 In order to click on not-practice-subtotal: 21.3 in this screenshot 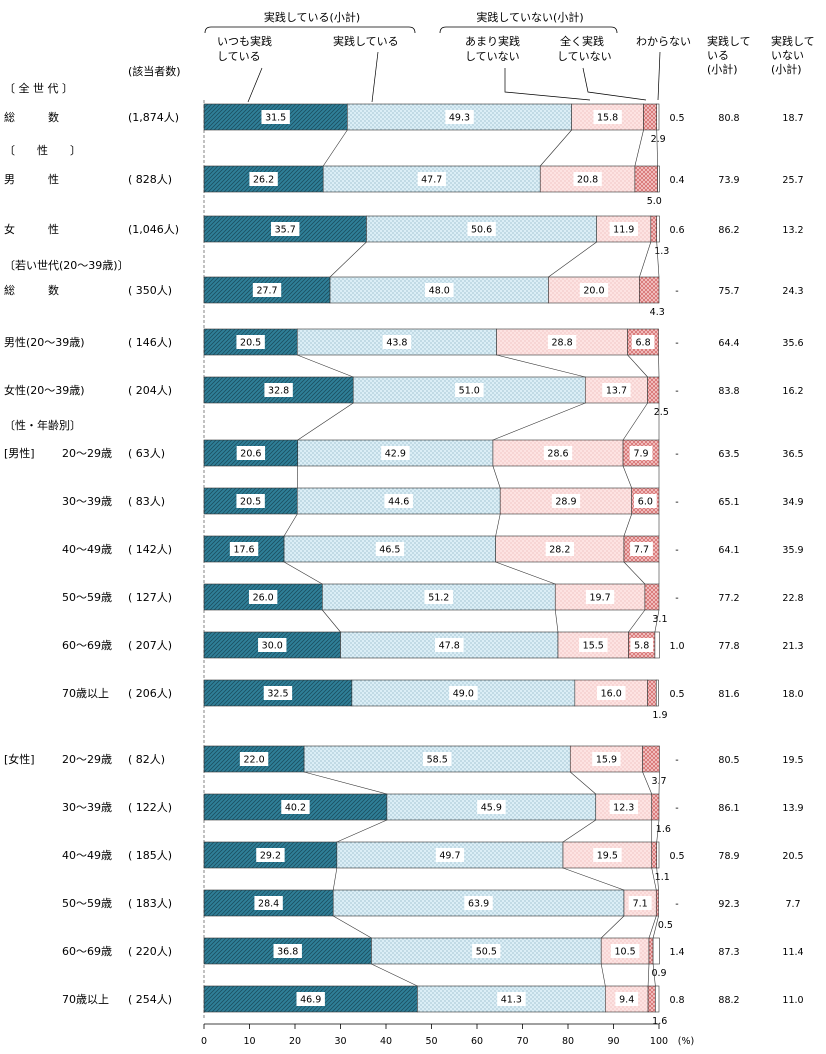, I will do `click(792, 646)`.